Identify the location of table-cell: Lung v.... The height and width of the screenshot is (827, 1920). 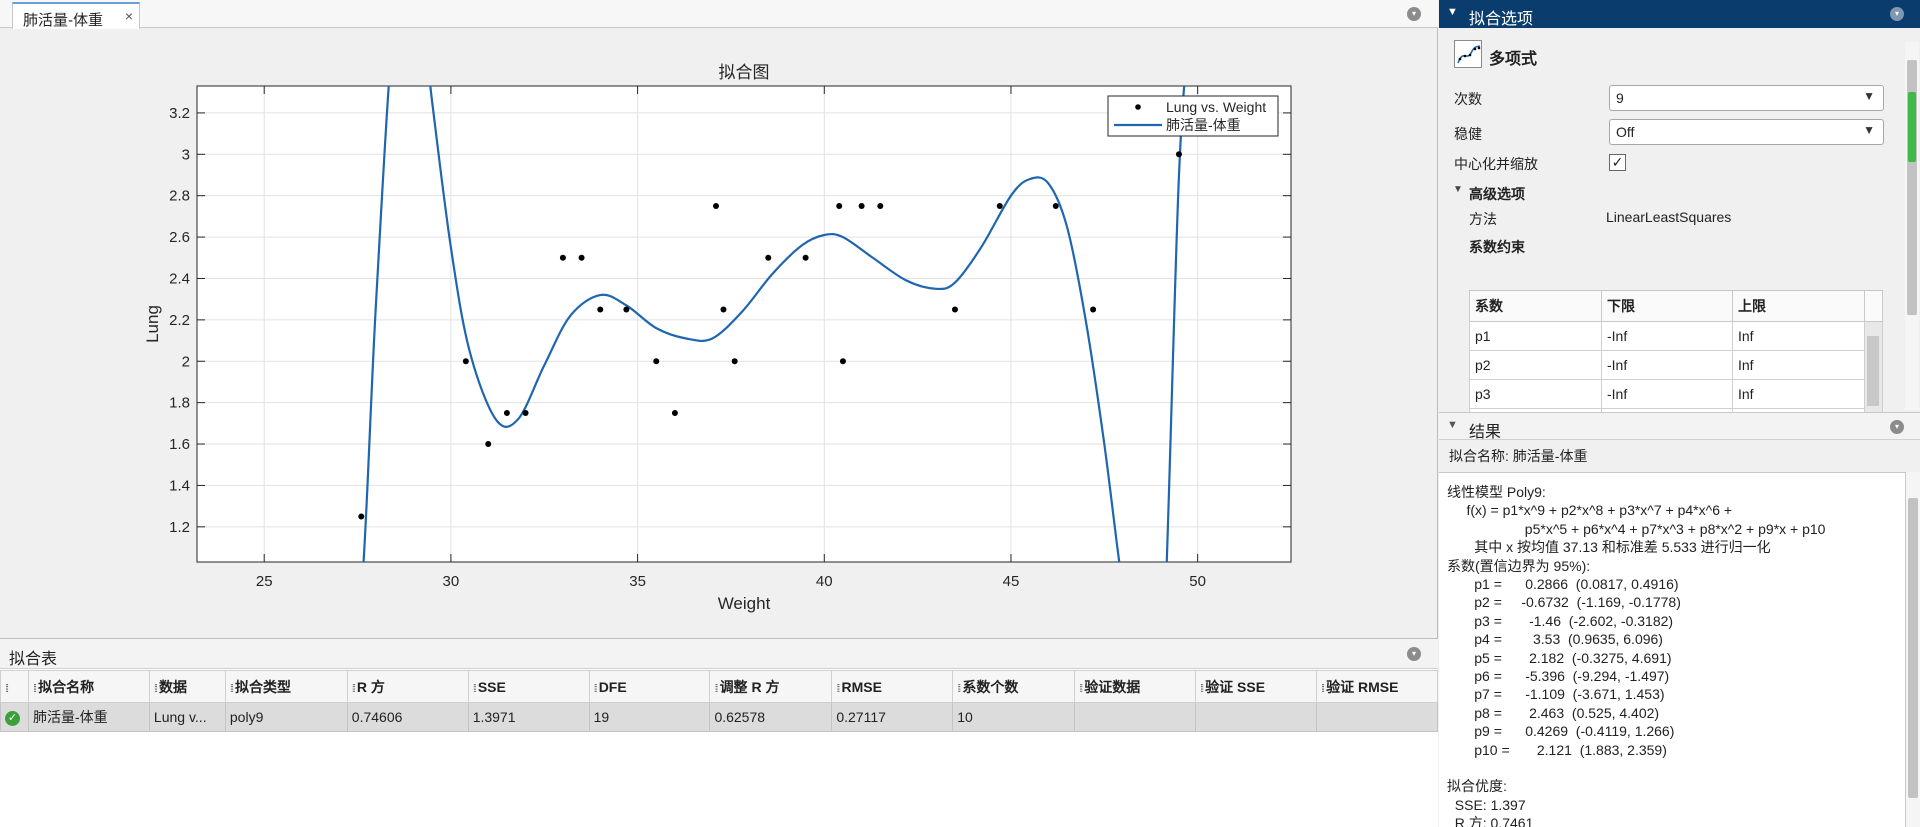
(187, 717).